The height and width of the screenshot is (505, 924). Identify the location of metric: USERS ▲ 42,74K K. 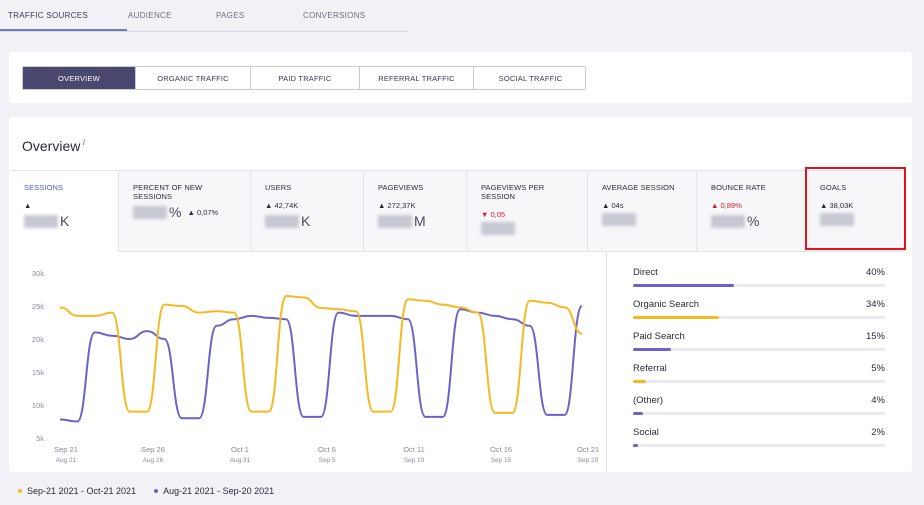
(306, 211).